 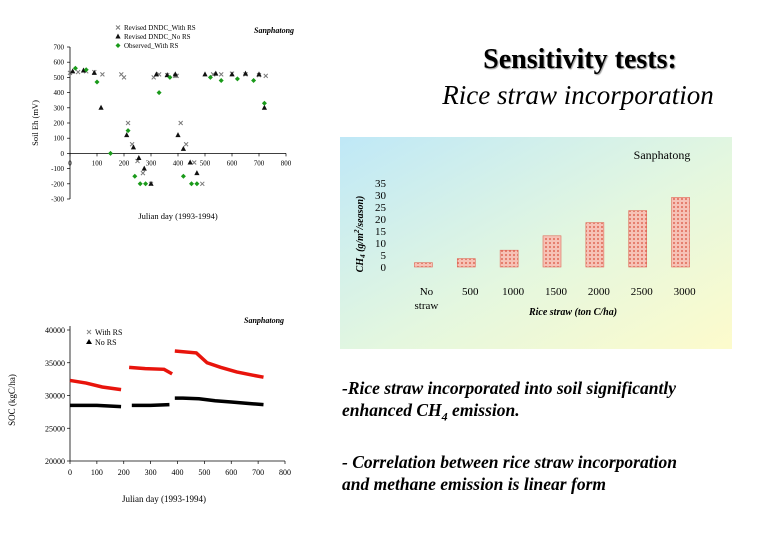 I want to click on ch4-site-label: Sanphatong, so click(x=662, y=155).